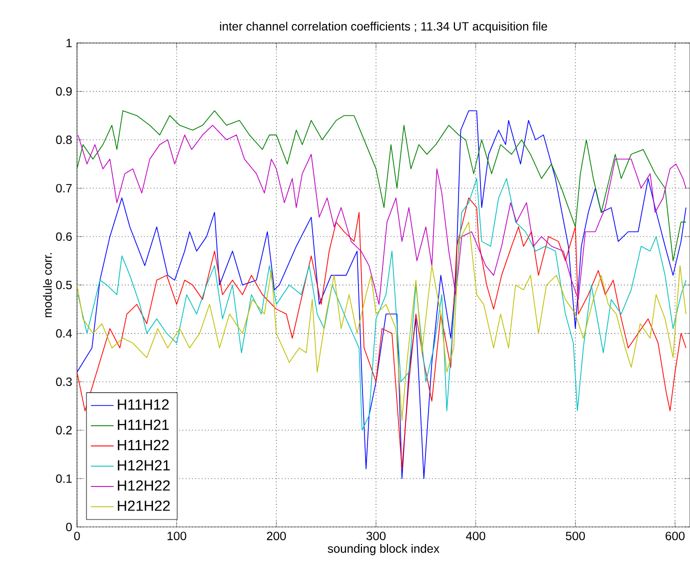  I want to click on x-tick-label: 600, so click(675, 536).